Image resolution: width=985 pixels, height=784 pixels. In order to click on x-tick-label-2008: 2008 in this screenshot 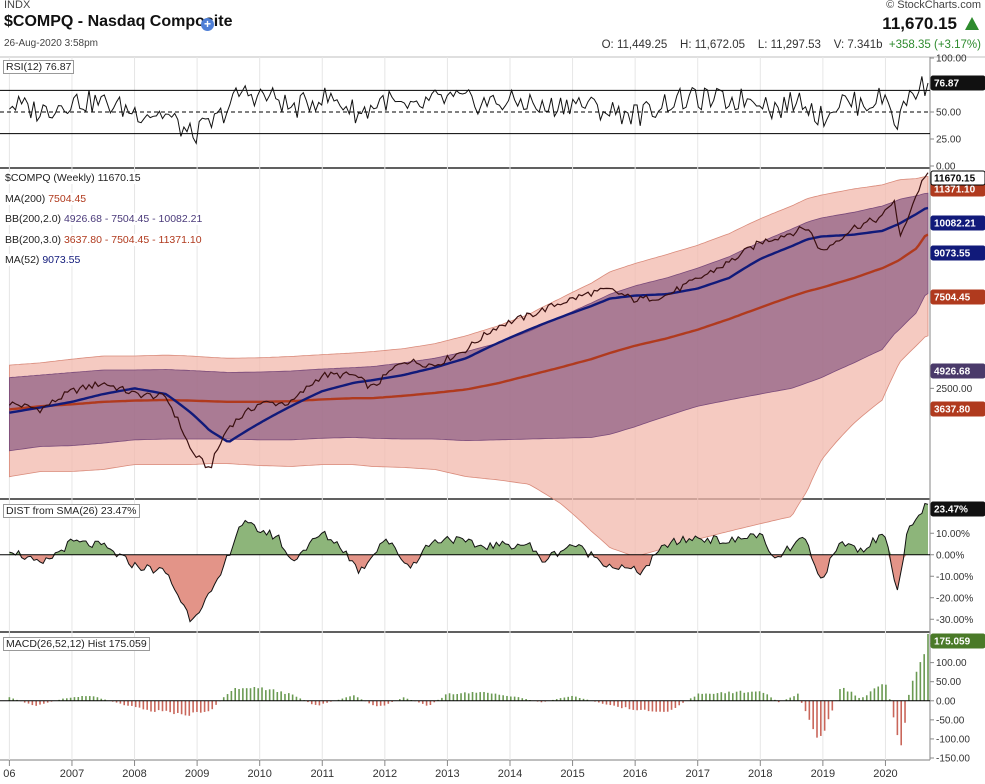, I will do `click(134, 774)`.